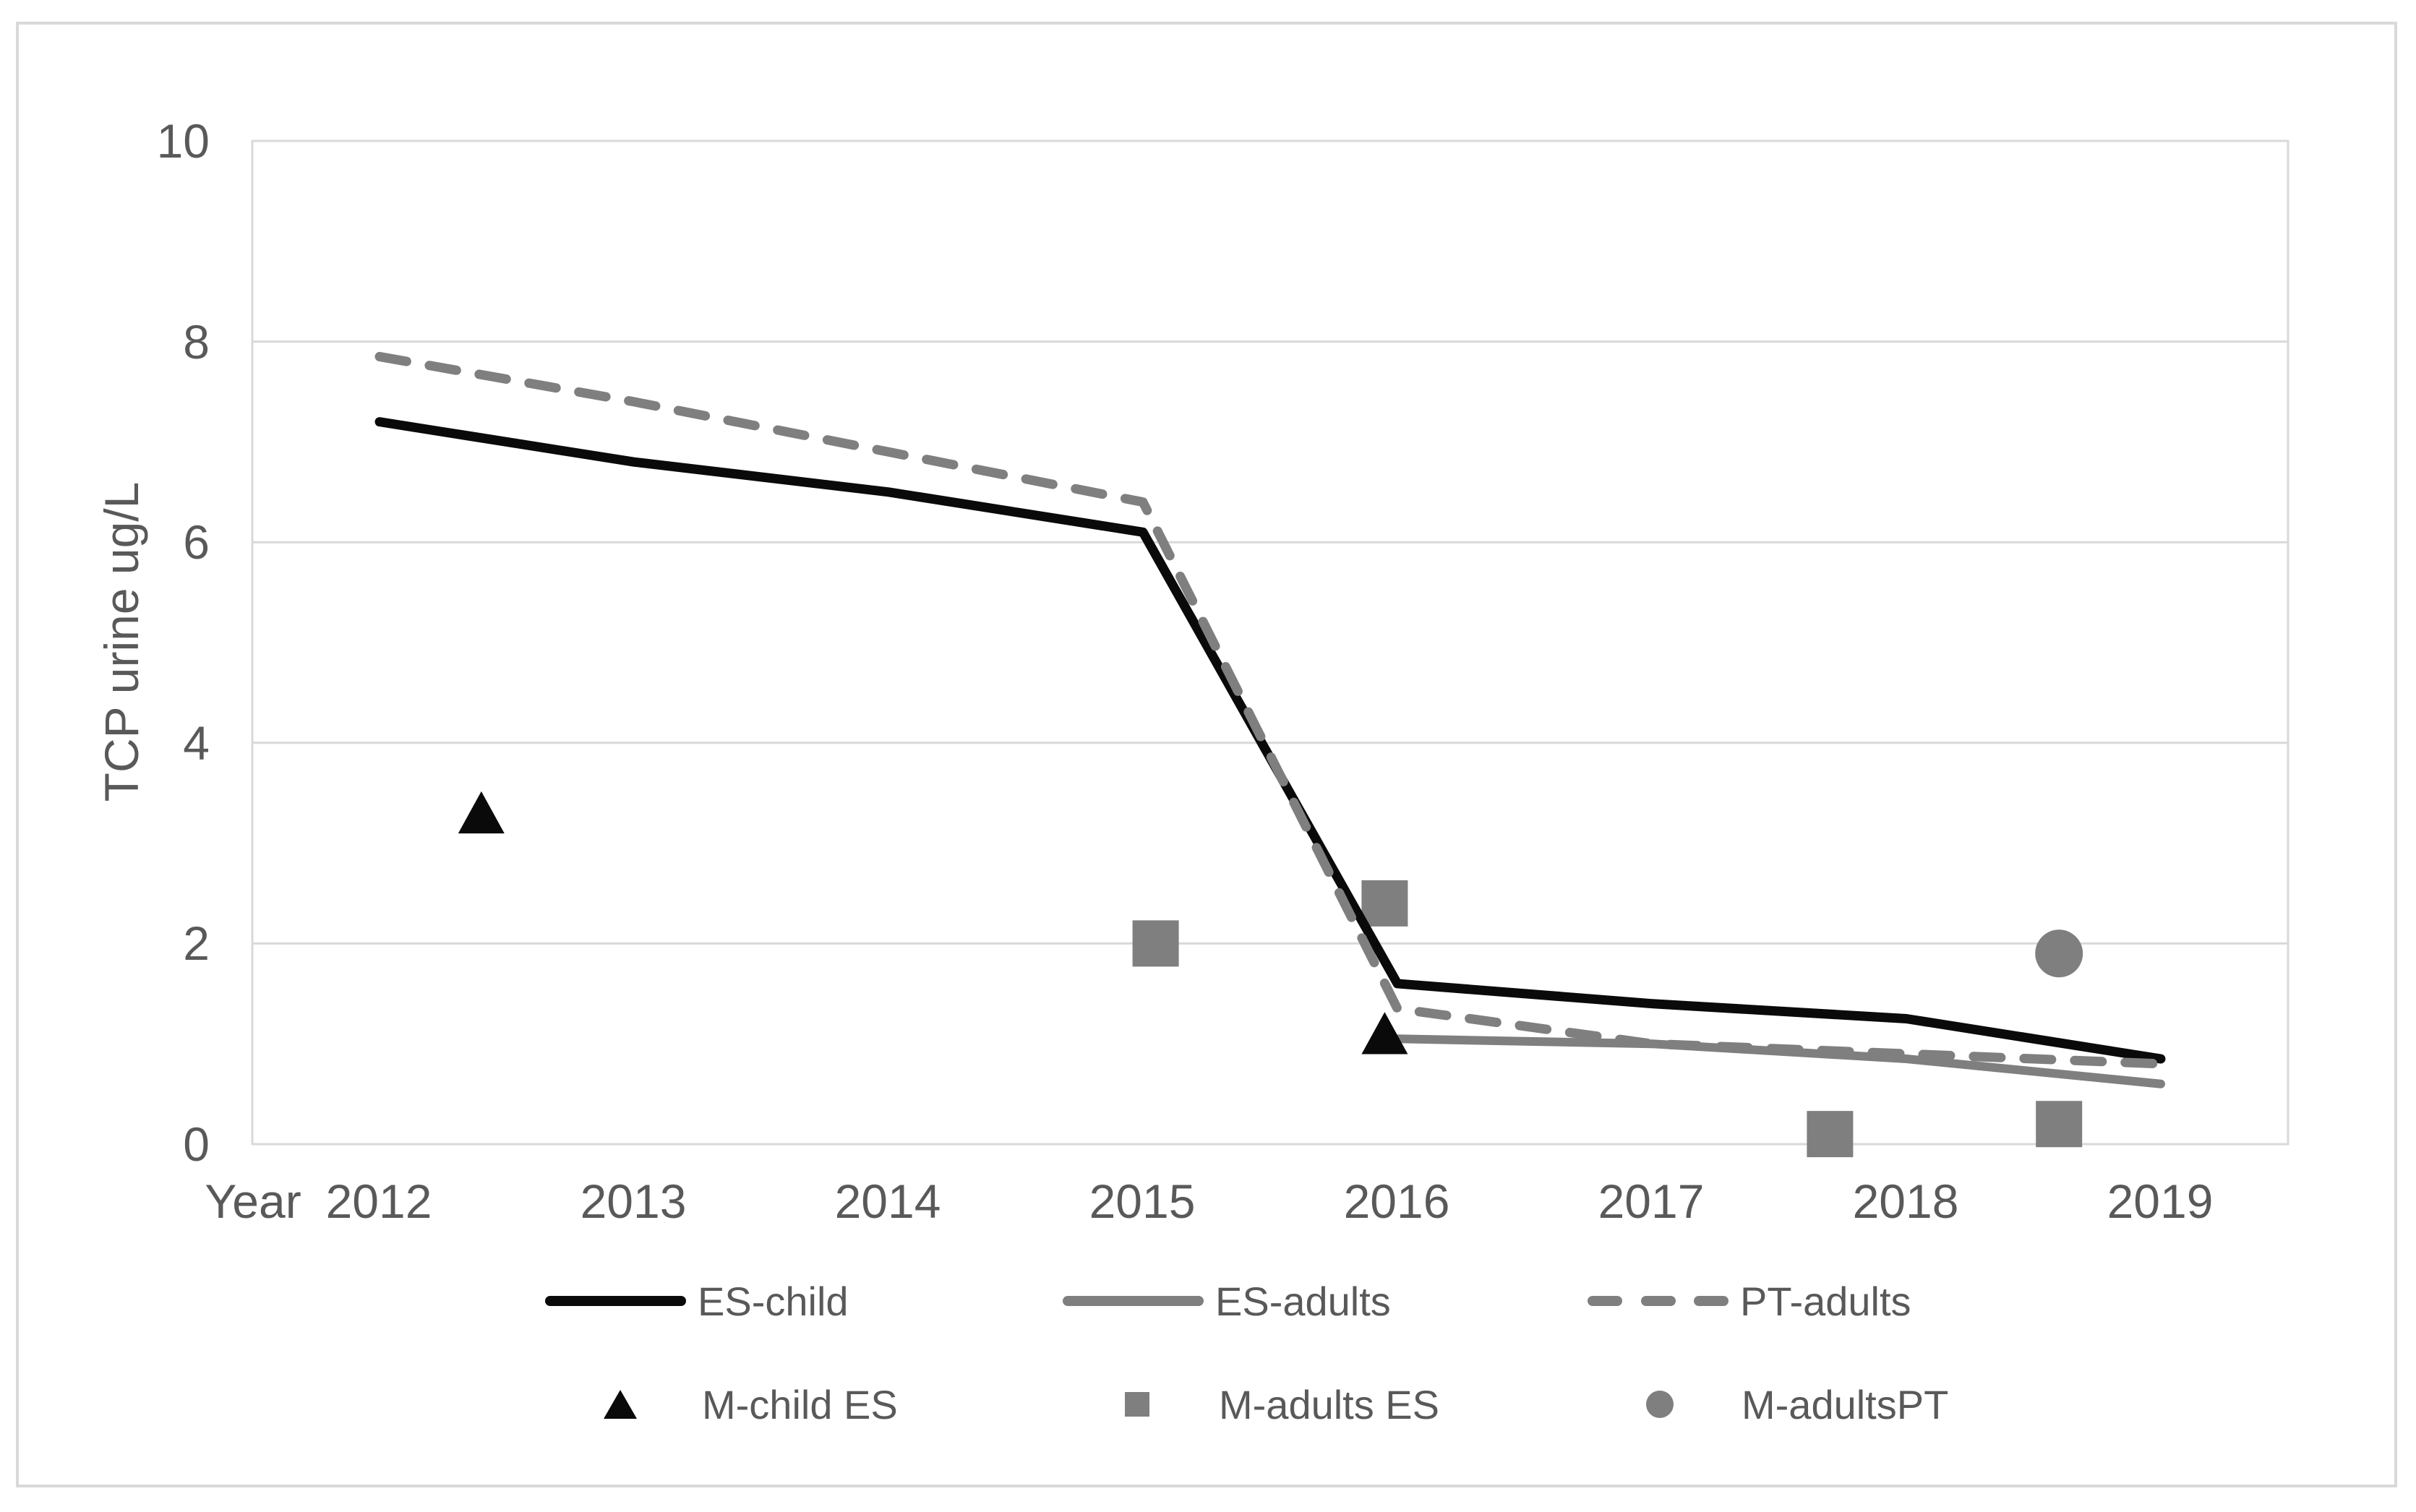  What do you see at coordinates (196, 743) in the screenshot?
I see `y-tick-4: 4` at bounding box center [196, 743].